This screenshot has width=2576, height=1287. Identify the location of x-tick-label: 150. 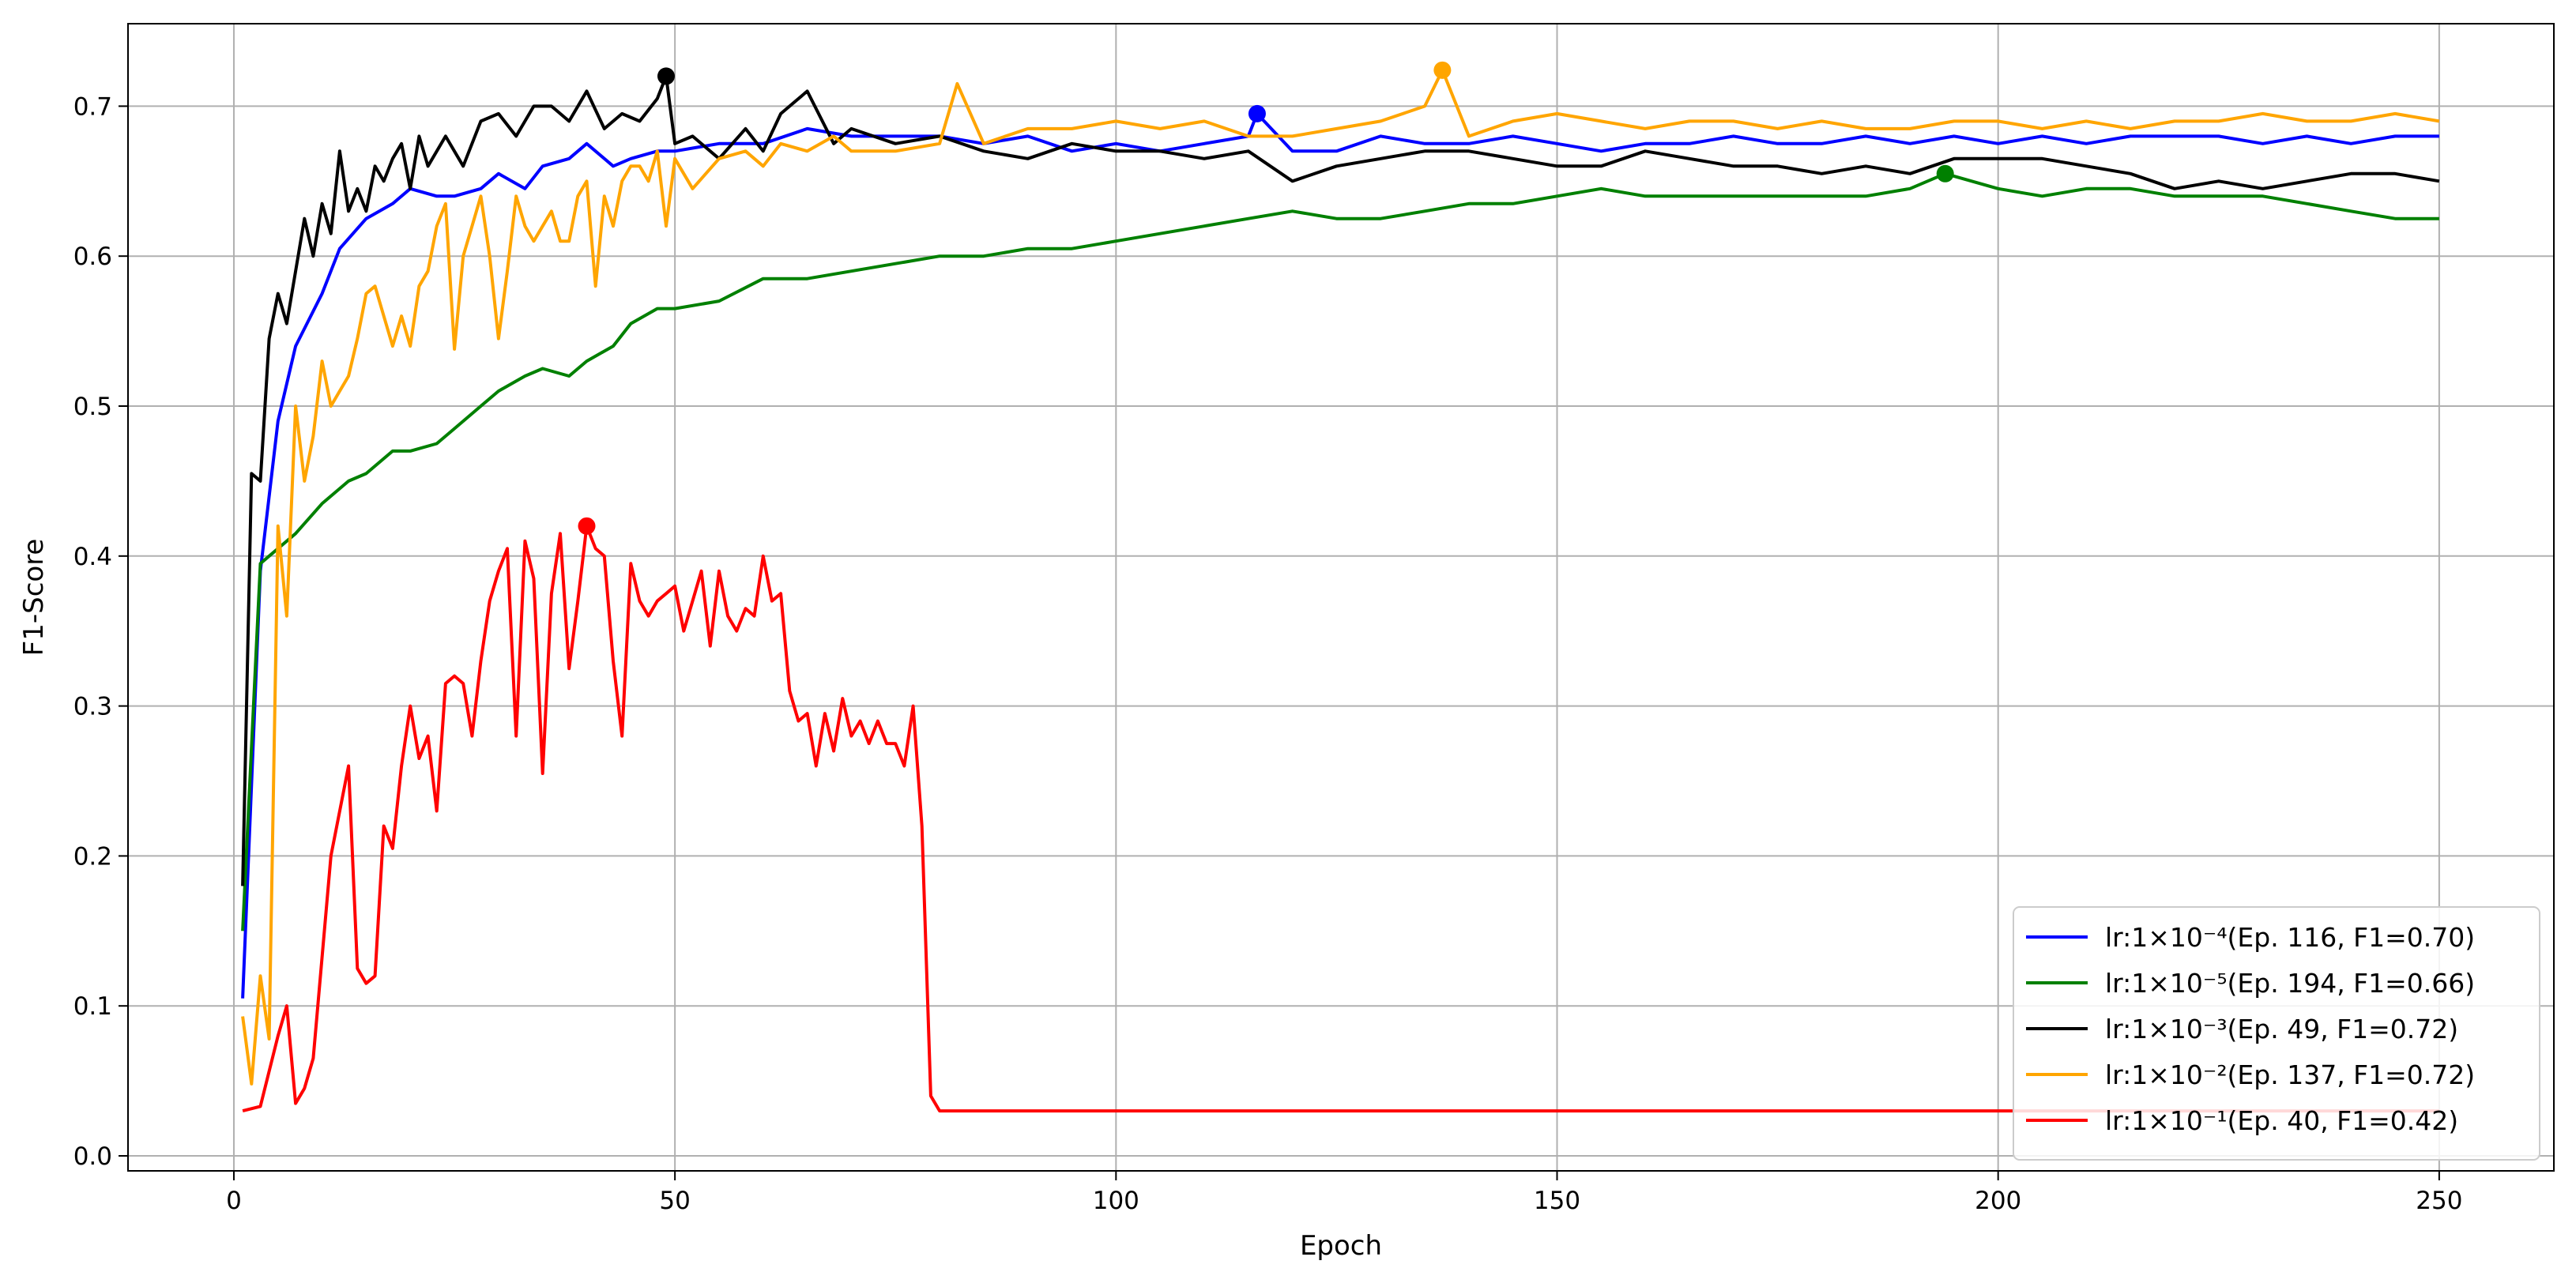
(1557, 1201).